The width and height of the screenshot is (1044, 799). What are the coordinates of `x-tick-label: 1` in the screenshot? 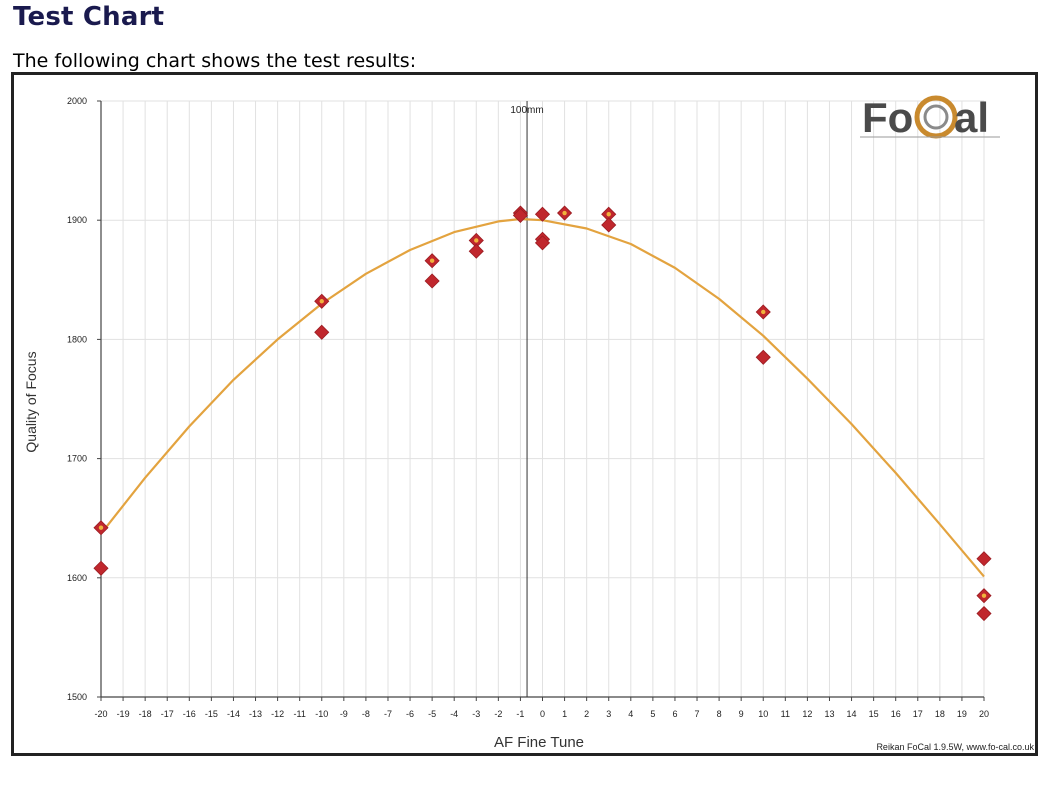 It's located at (564, 714).